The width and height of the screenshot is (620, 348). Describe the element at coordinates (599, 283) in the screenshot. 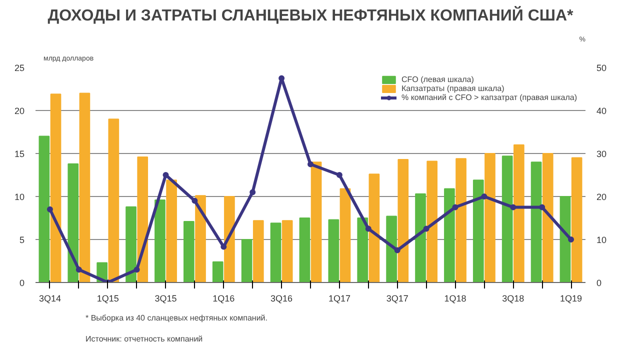

I see `y2-tick-label: 0` at that location.